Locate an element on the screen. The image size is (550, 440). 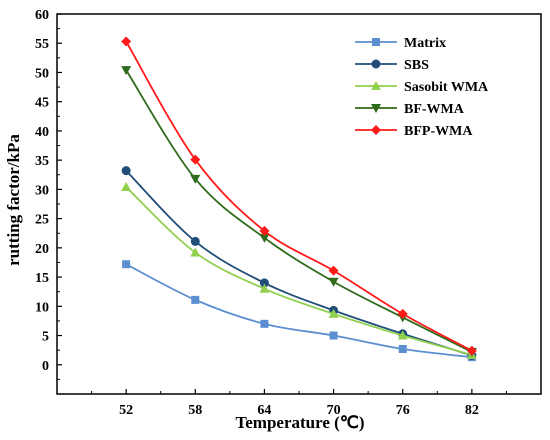
legend-item: Sasobit WMA is located at coordinates (422, 87).